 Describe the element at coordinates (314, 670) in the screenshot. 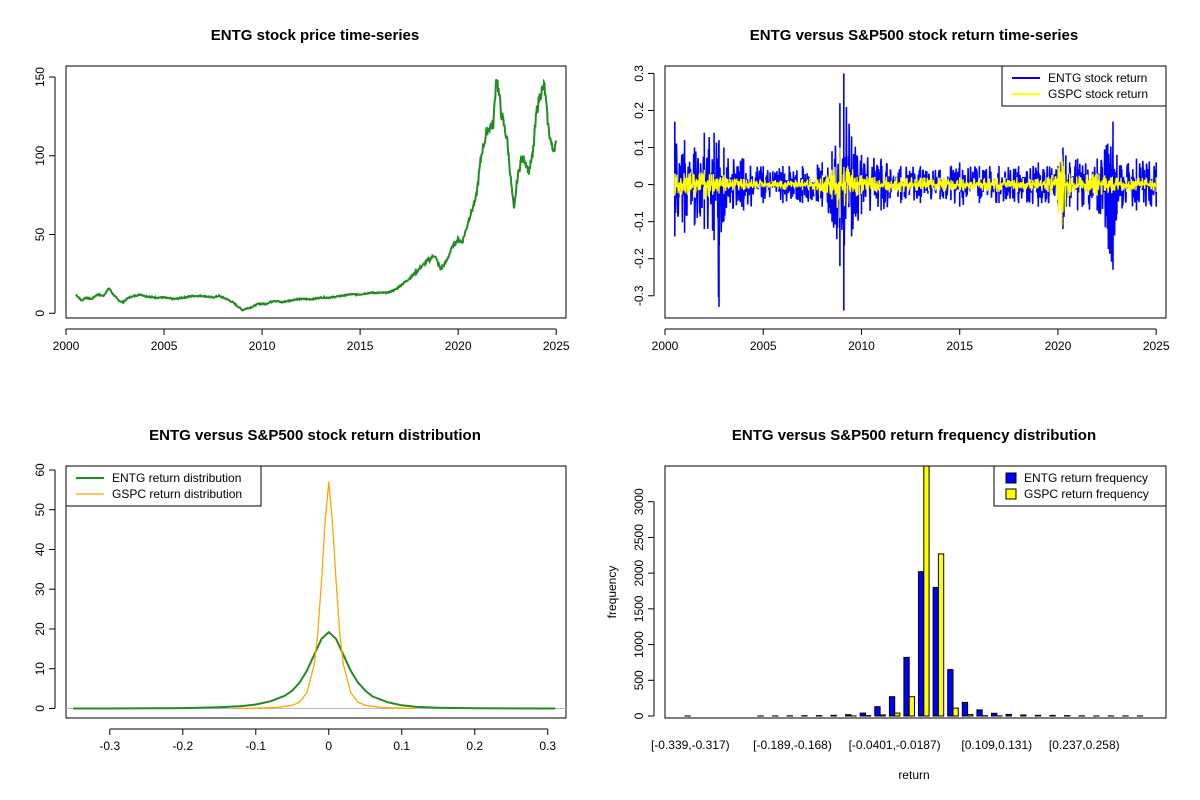

I see `entg-density-line` at that location.